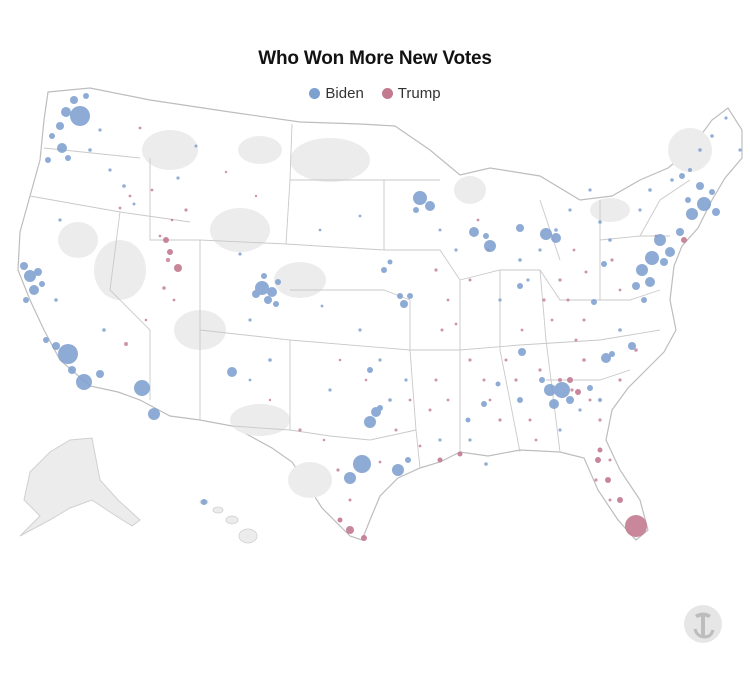  What do you see at coordinates (228, 521) in the screenshot?
I see `hawaii-islands` at bounding box center [228, 521].